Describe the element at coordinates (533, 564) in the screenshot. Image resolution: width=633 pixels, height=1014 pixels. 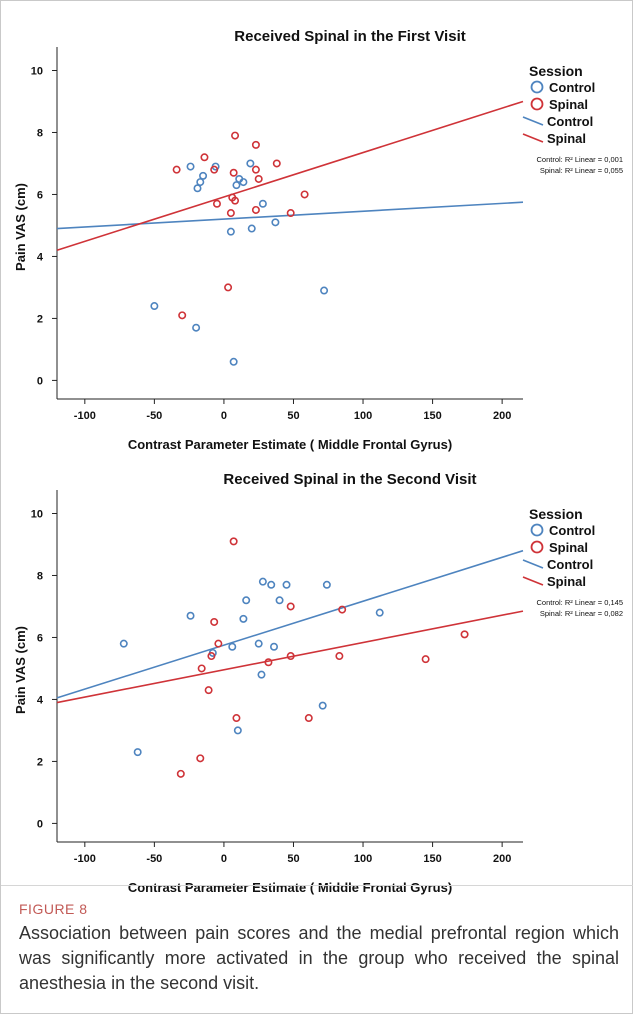
I see `legend-line-control` at that location.